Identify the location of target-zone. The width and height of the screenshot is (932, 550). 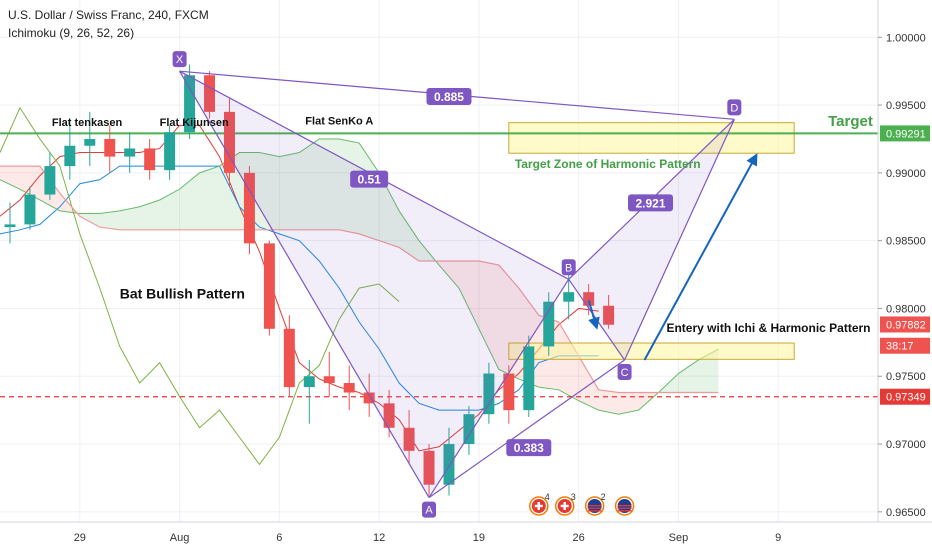
(651, 138).